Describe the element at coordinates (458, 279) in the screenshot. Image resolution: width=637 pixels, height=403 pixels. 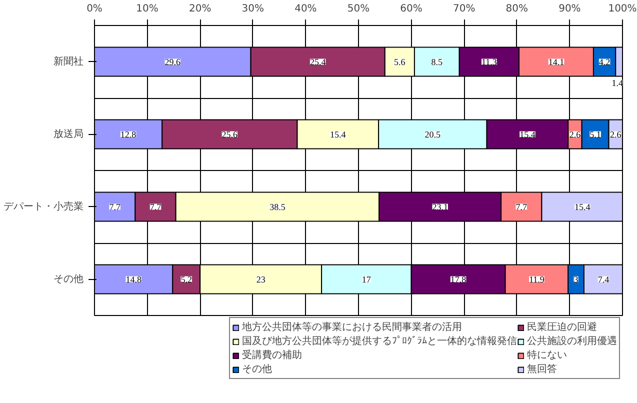
I see `data-label: 17.8` at that location.